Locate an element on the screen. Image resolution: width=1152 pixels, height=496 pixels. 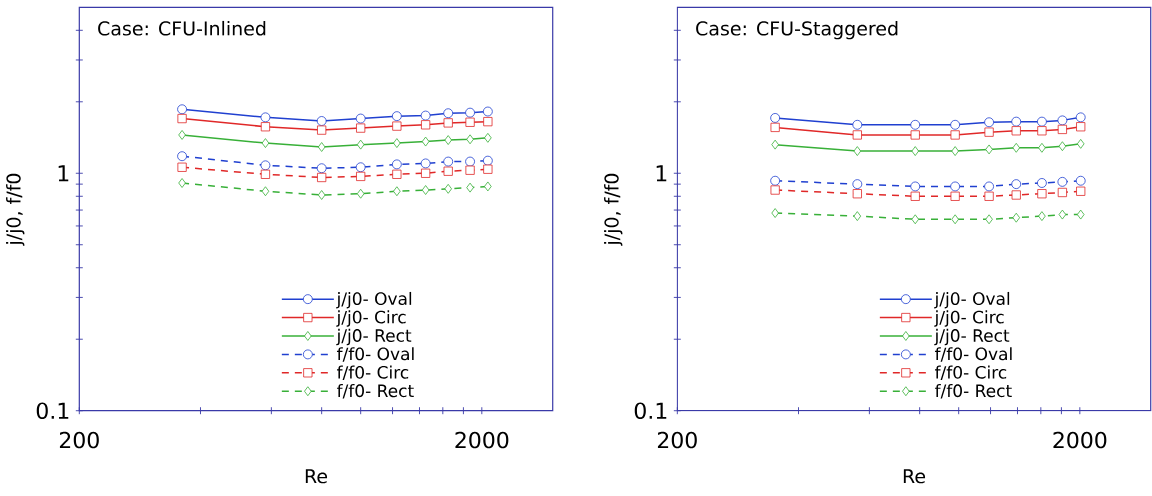
text: Case: CFU-Inlined is located at coordinates (182, 28).